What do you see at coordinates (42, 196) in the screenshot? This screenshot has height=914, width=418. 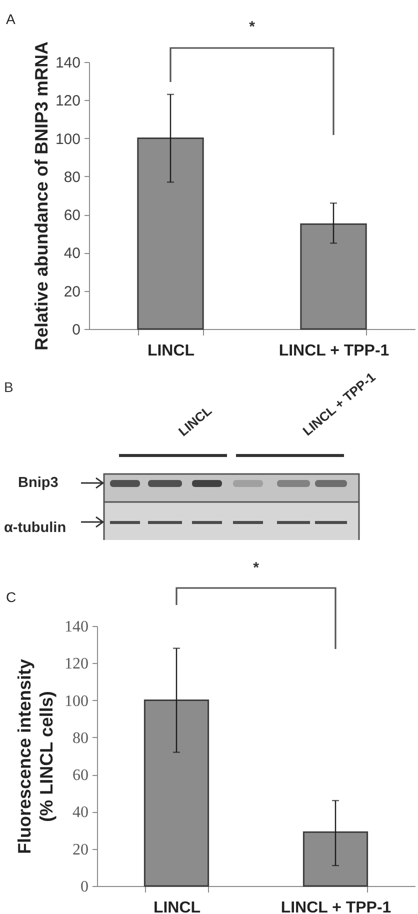 I see `y-axis-title: Relative abundance of BNIP3 mRNA` at bounding box center [42, 196].